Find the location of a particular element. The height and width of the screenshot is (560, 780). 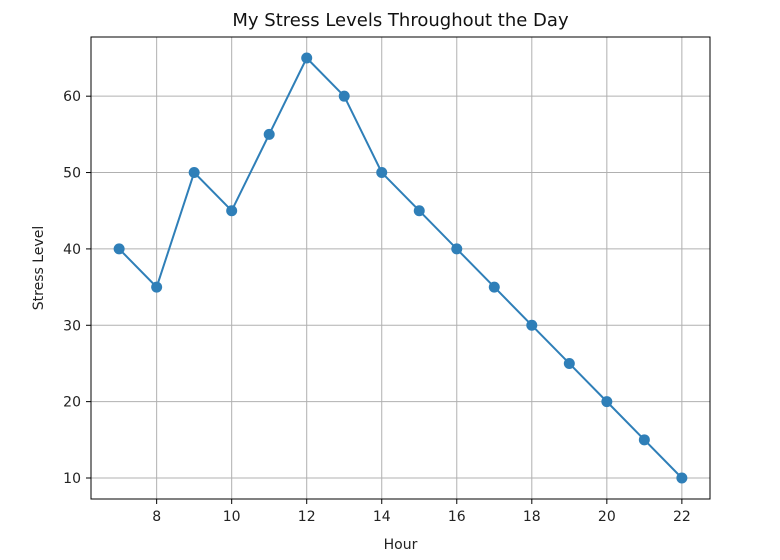

x-tick-label: 22 is located at coordinates (682, 517).